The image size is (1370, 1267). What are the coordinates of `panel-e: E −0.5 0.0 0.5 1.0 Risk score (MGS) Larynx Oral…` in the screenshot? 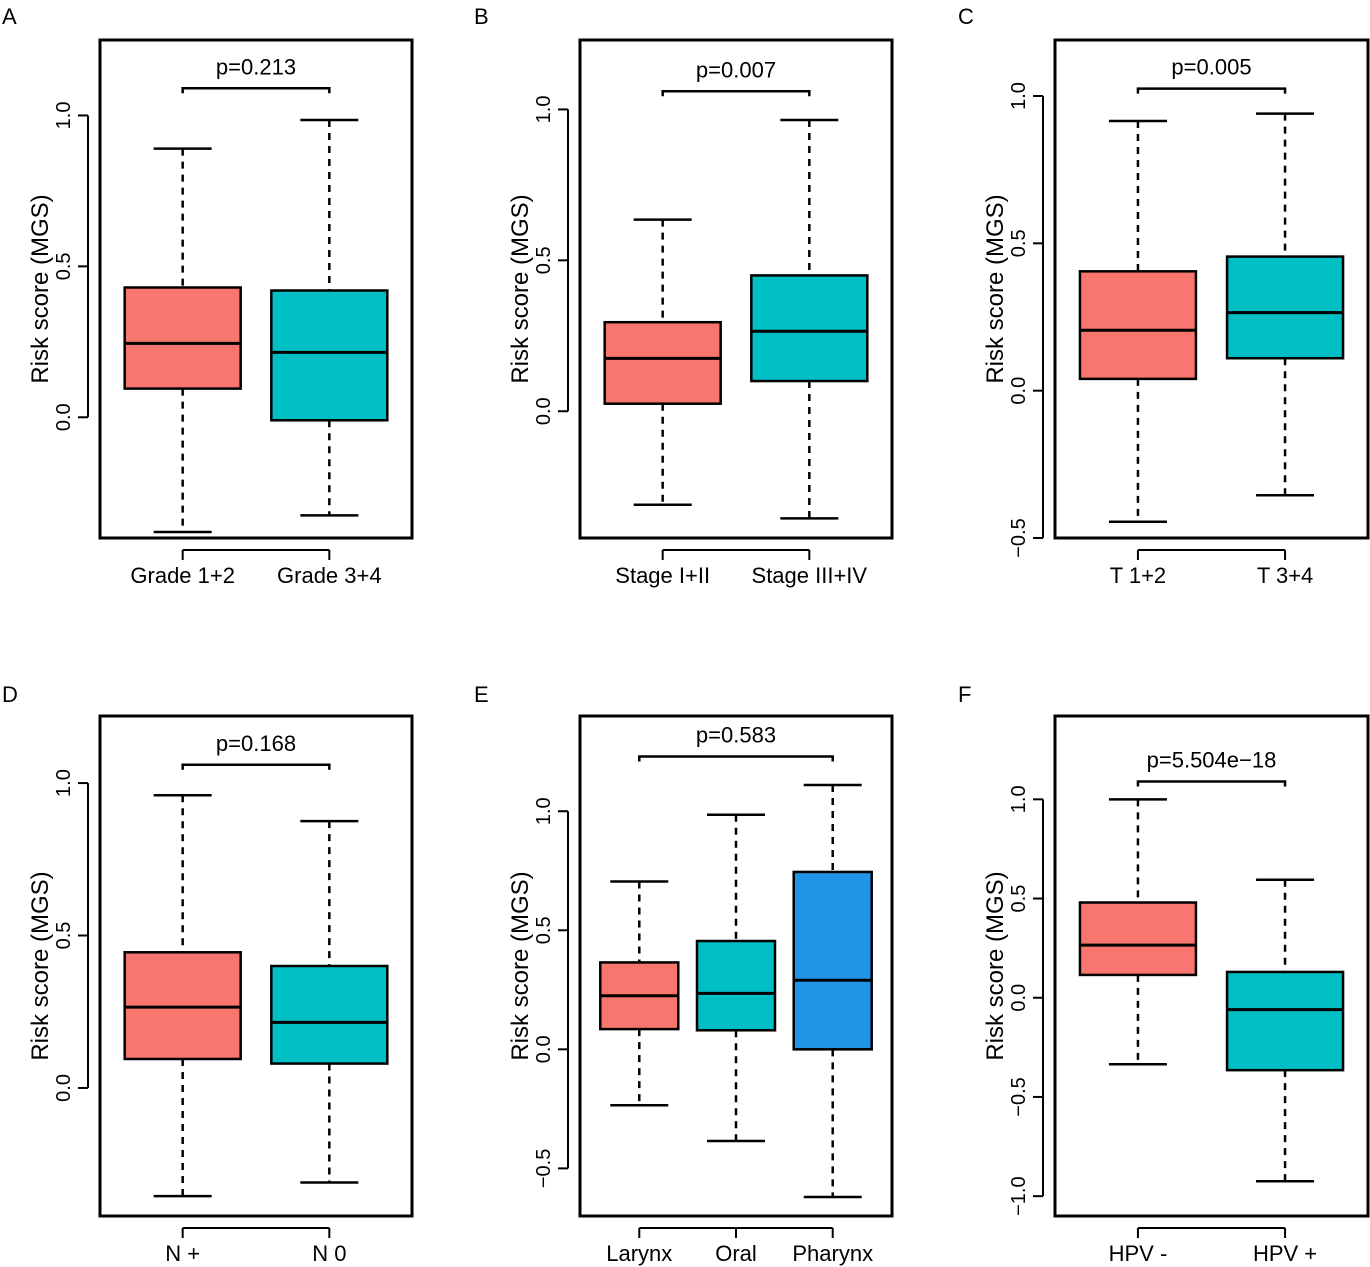 It's located at (684, 974).